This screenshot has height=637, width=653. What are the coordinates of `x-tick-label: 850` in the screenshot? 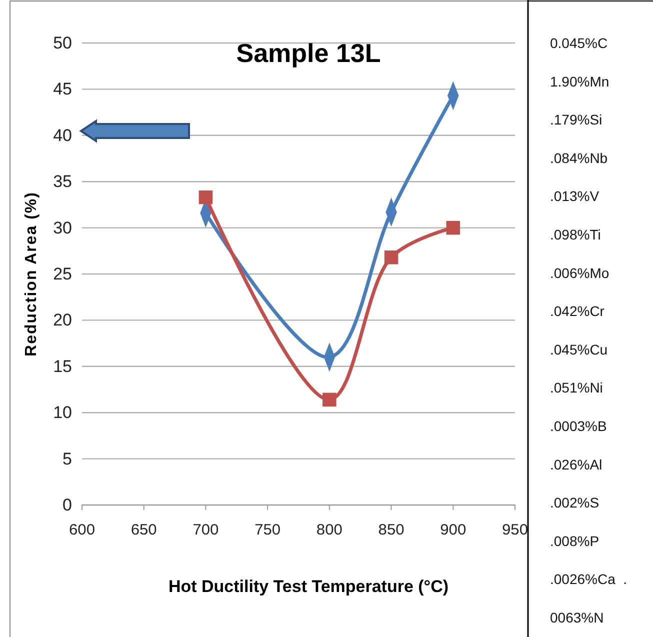 It's located at (391, 530).